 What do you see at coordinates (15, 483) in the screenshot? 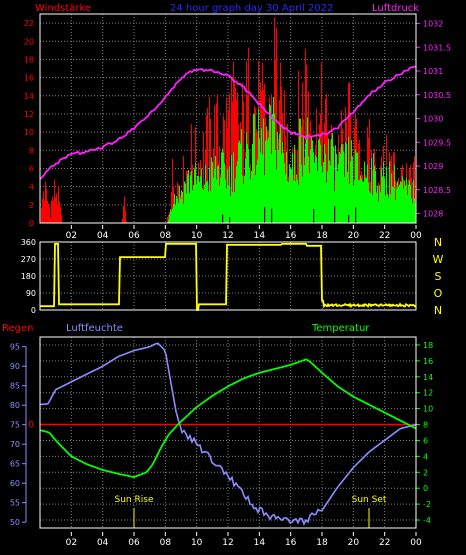
I see `humidity-tick-label: 60` at bounding box center [15, 483].